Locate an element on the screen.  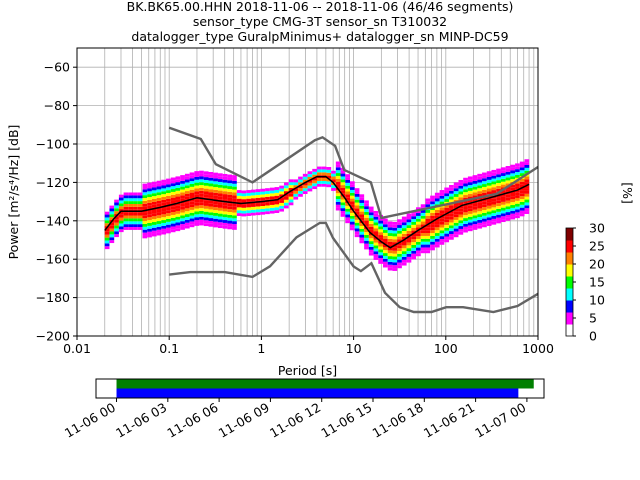
coverage-tick-label: 11-06 00 is located at coordinates (90, 420).